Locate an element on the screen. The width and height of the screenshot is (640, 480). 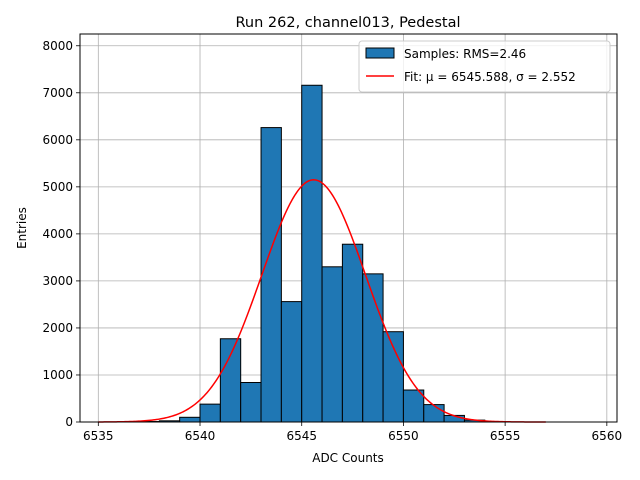
y-tick-label: 7000 is located at coordinates (57, 93).